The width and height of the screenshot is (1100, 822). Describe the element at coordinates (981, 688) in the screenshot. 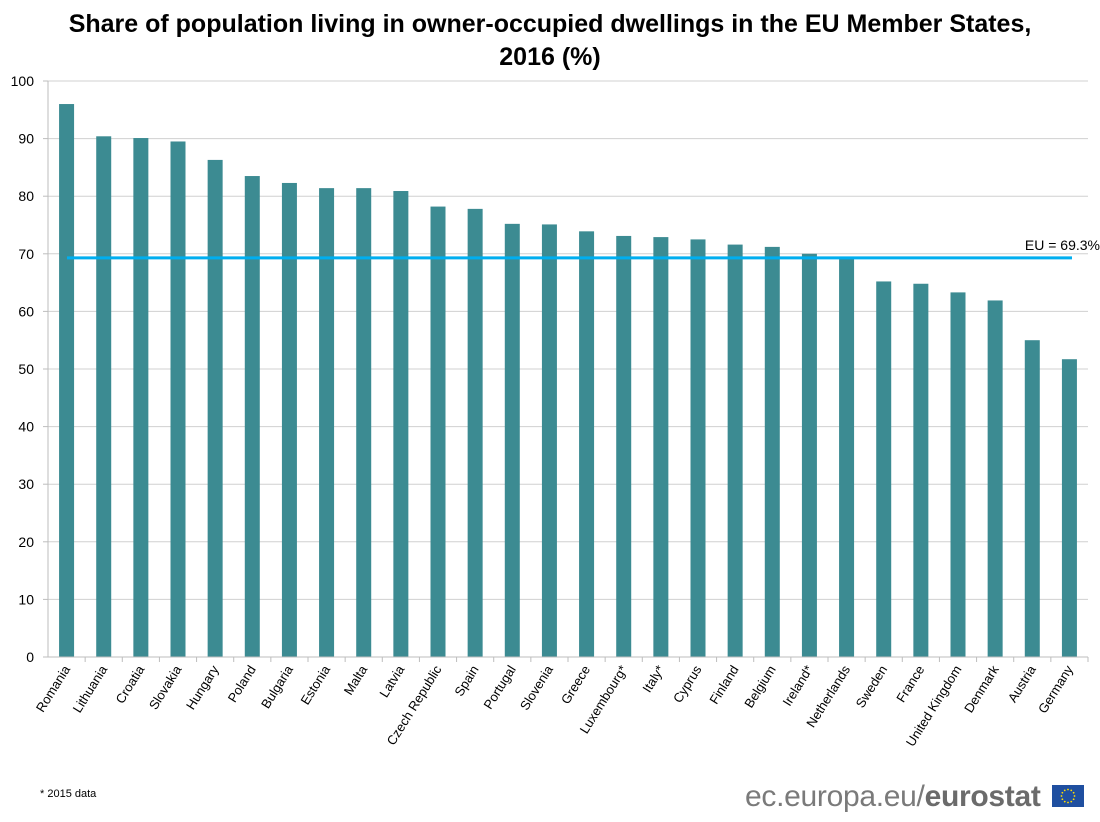

I see `x-tick-label: Denmark` at that location.